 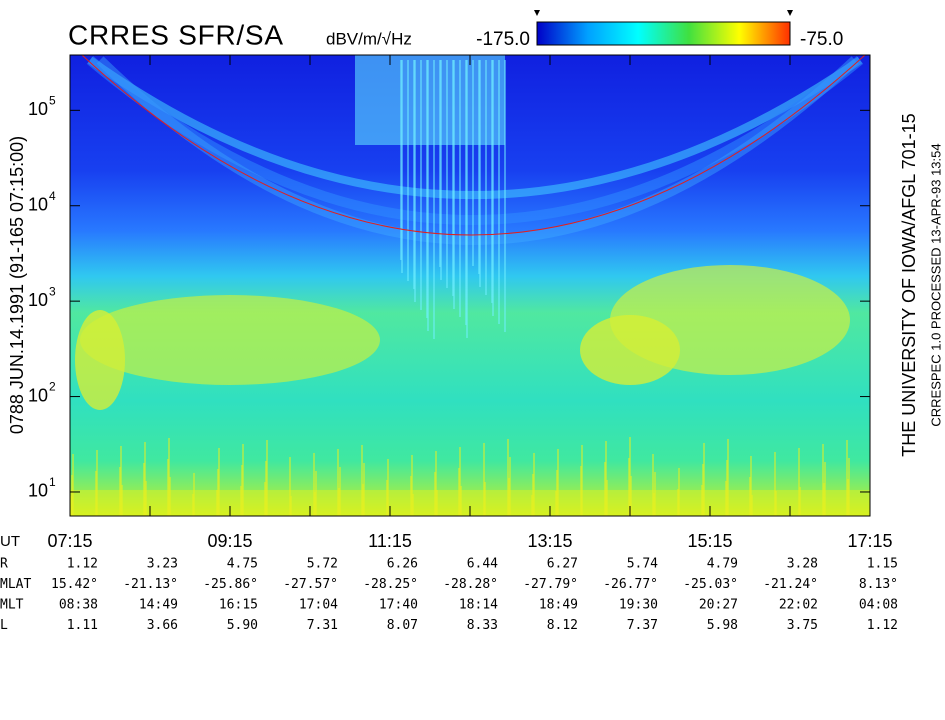 What do you see at coordinates (562, 564) in the screenshot?
I see `row-value: 6.27` at bounding box center [562, 564].